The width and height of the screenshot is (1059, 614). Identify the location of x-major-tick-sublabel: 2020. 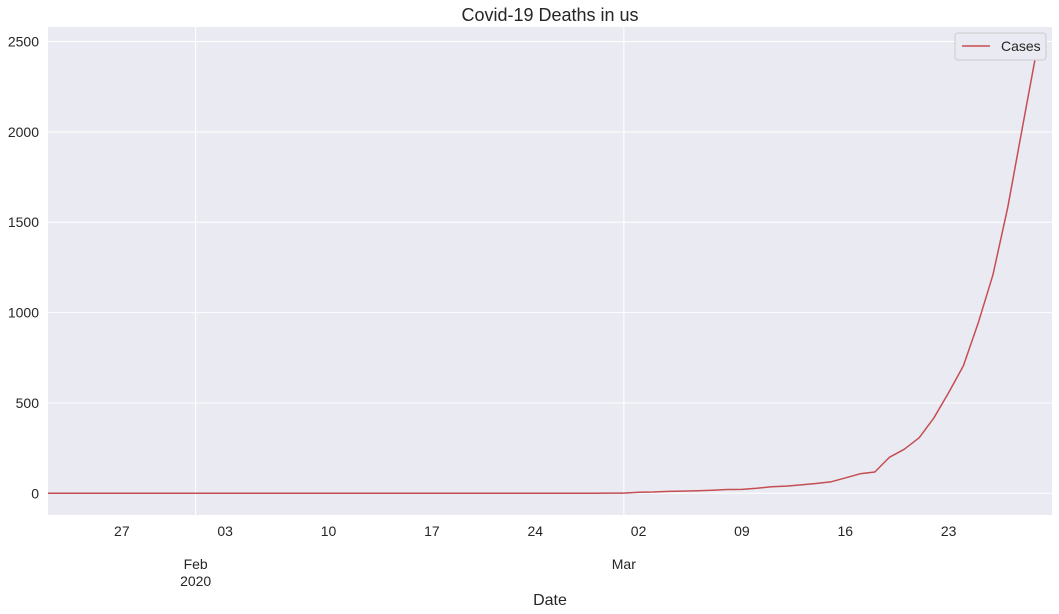
(195, 581).